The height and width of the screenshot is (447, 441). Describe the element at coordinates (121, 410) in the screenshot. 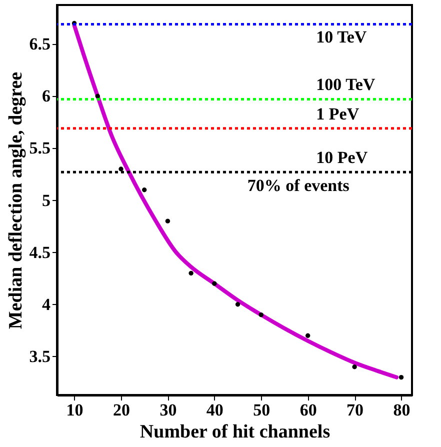

I see `x-tick-label: 20` at that location.